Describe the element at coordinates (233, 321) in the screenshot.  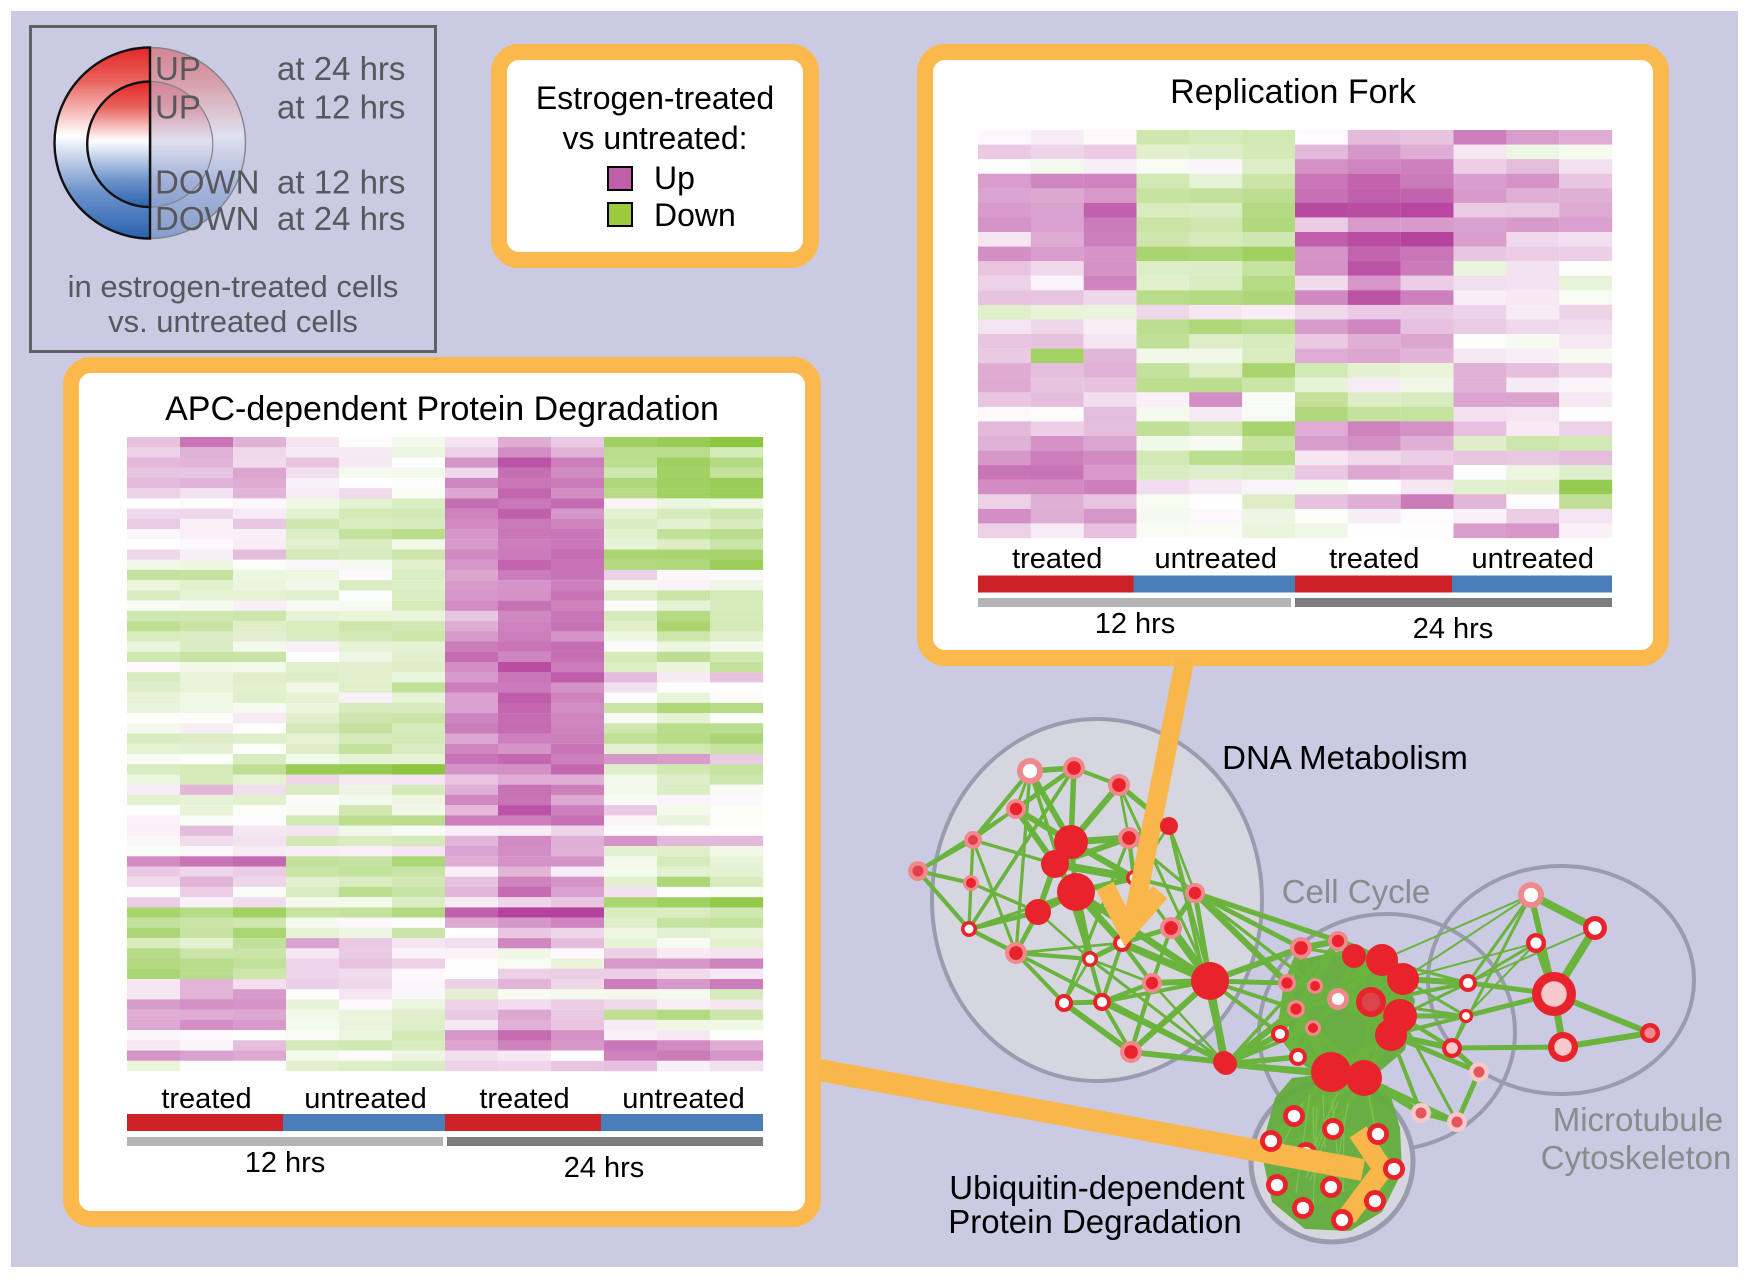
I see `svg-text: vs. untreated cells` at that location.